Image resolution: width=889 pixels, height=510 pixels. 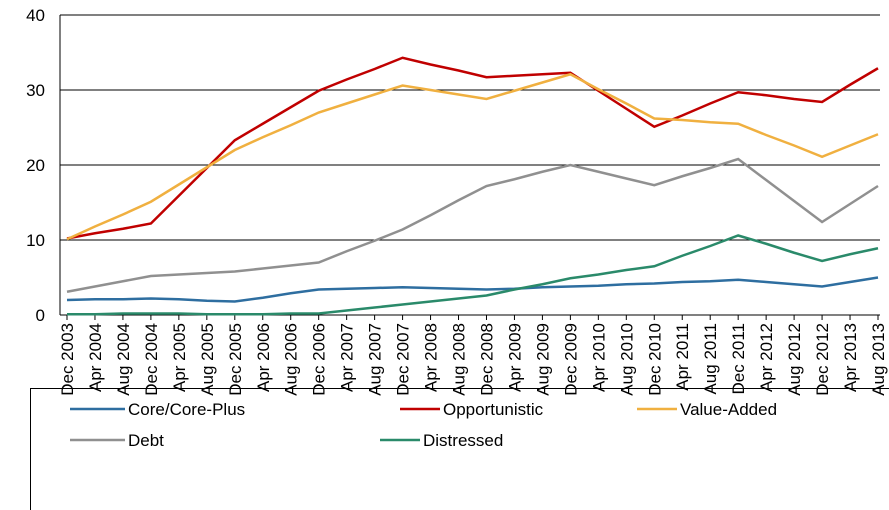 I want to click on x-tick-label: Aug 2004, so click(x=123, y=359).